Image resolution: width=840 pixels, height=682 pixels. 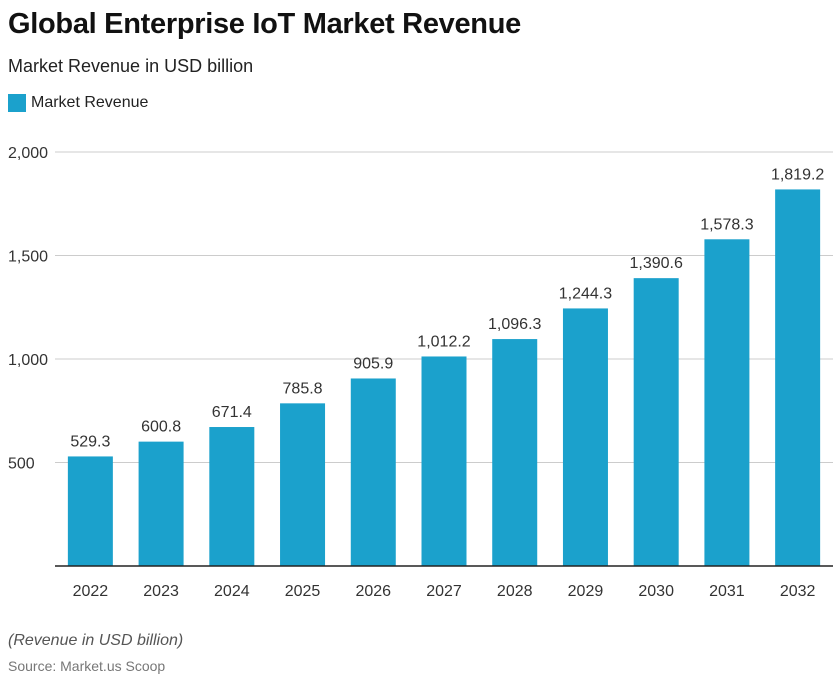 I want to click on chart-title: Global Enterprise IoT Market Revenue, so click(x=264, y=24).